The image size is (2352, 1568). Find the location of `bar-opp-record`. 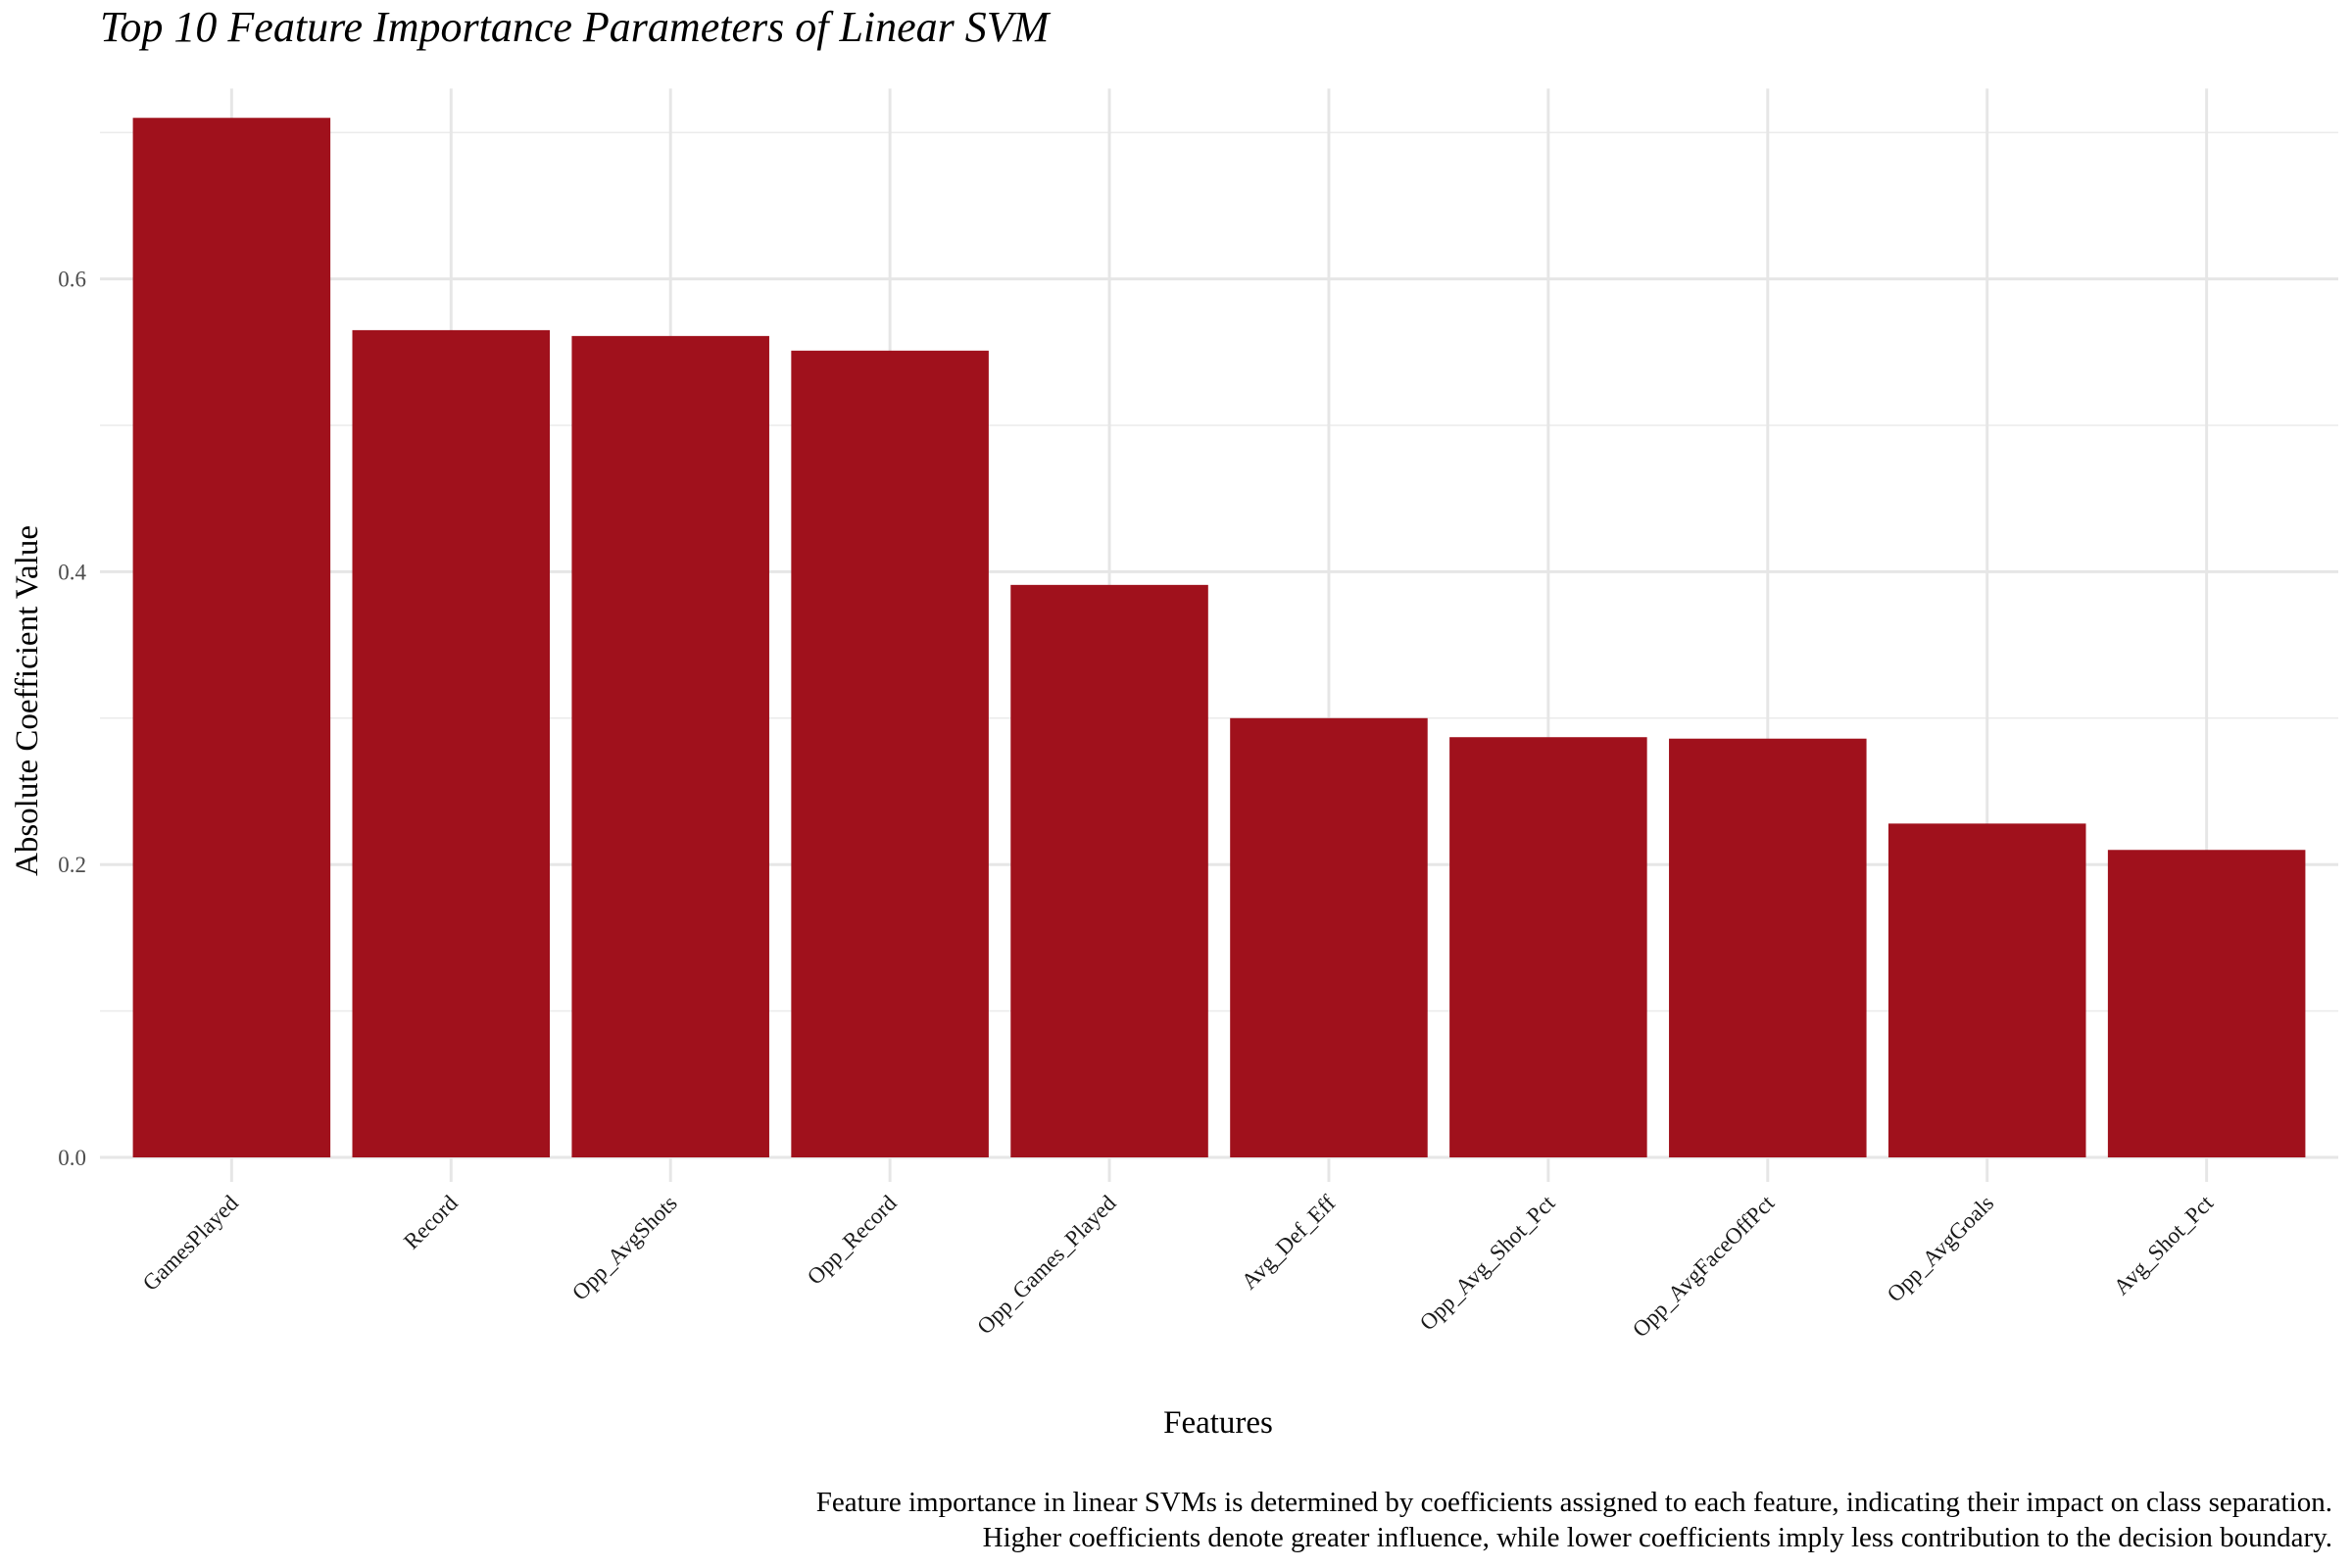

bar-opp-record is located at coordinates (890, 753).